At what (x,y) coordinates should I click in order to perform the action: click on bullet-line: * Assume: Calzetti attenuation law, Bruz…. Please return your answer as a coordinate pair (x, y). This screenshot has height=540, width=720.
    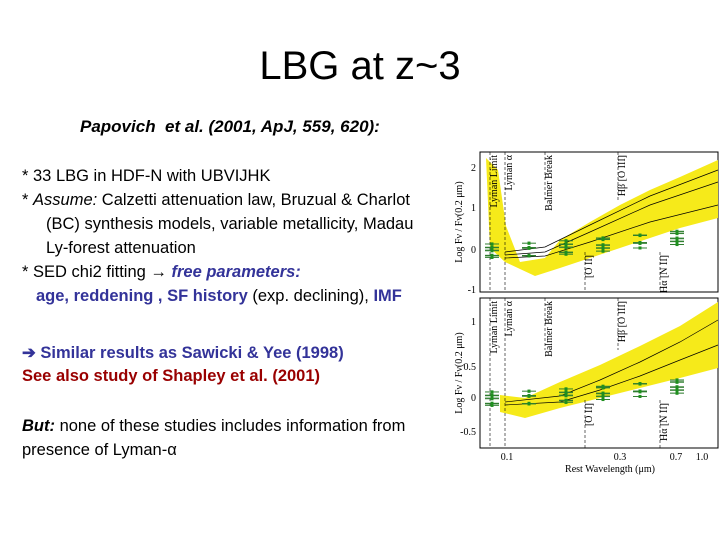
    Looking at the image, I should click on (216, 200).